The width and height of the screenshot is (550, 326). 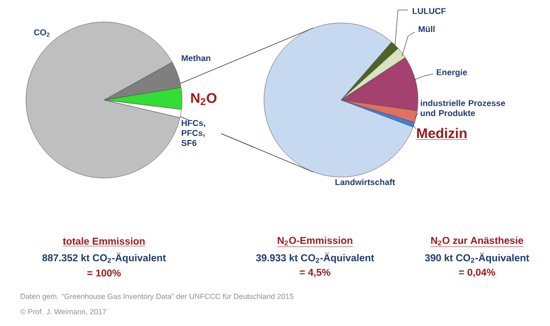 What do you see at coordinates (315, 241) in the screenshot?
I see `text: N$_{2}$O-Emmission` at bounding box center [315, 241].